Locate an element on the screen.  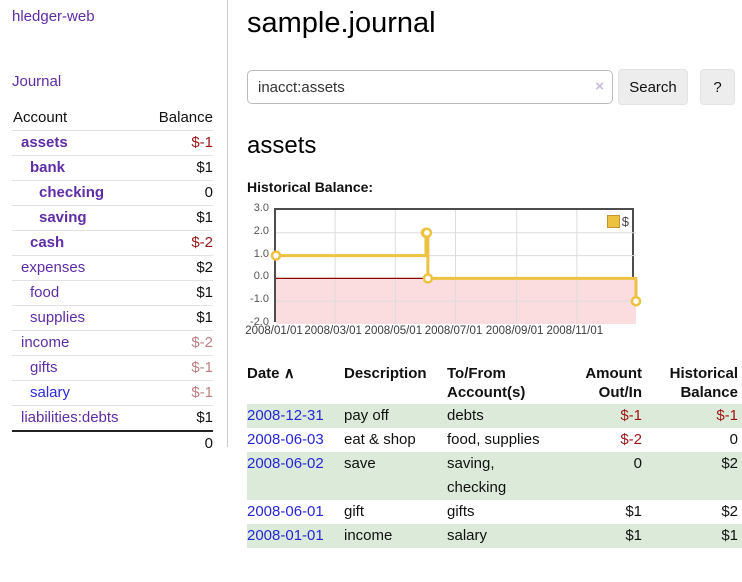
register-col-balance: Historical Balance is located at coordinates (703, 383).